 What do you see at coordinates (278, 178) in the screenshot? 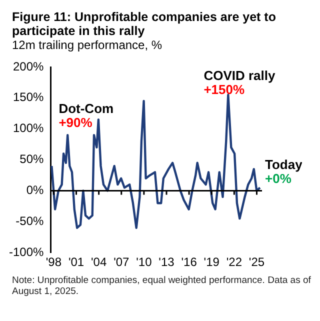
I see `text: +0%` at bounding box center [278, 178].